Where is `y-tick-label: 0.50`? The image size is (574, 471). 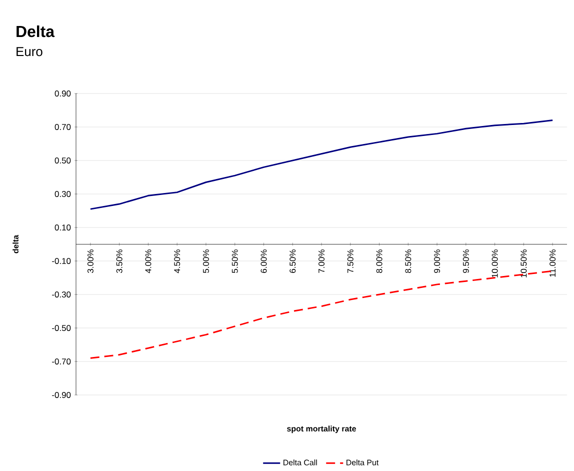
y-tick-label: 0.50 is located at coordinates (62, 161).